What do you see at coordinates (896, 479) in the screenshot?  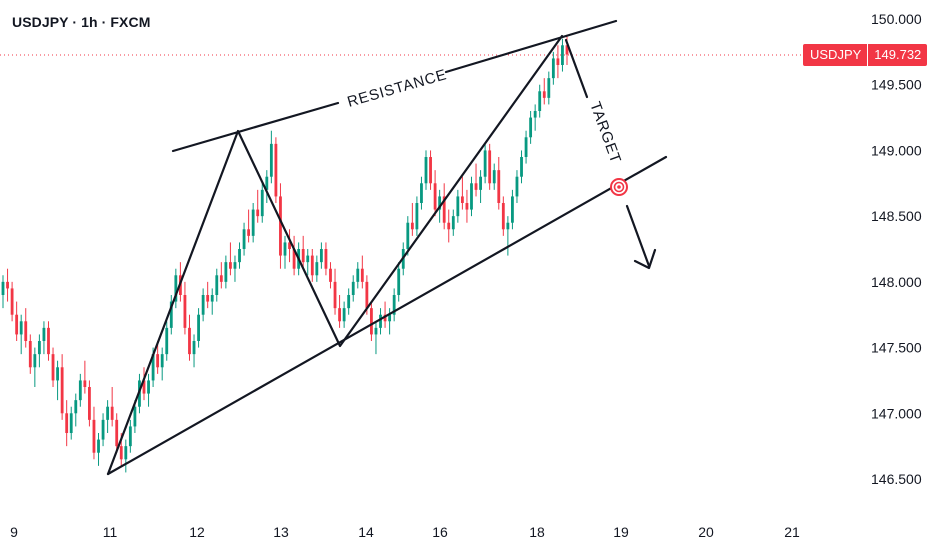 I see `y-tick-label: 146.500` at bounding box center [896, 479].